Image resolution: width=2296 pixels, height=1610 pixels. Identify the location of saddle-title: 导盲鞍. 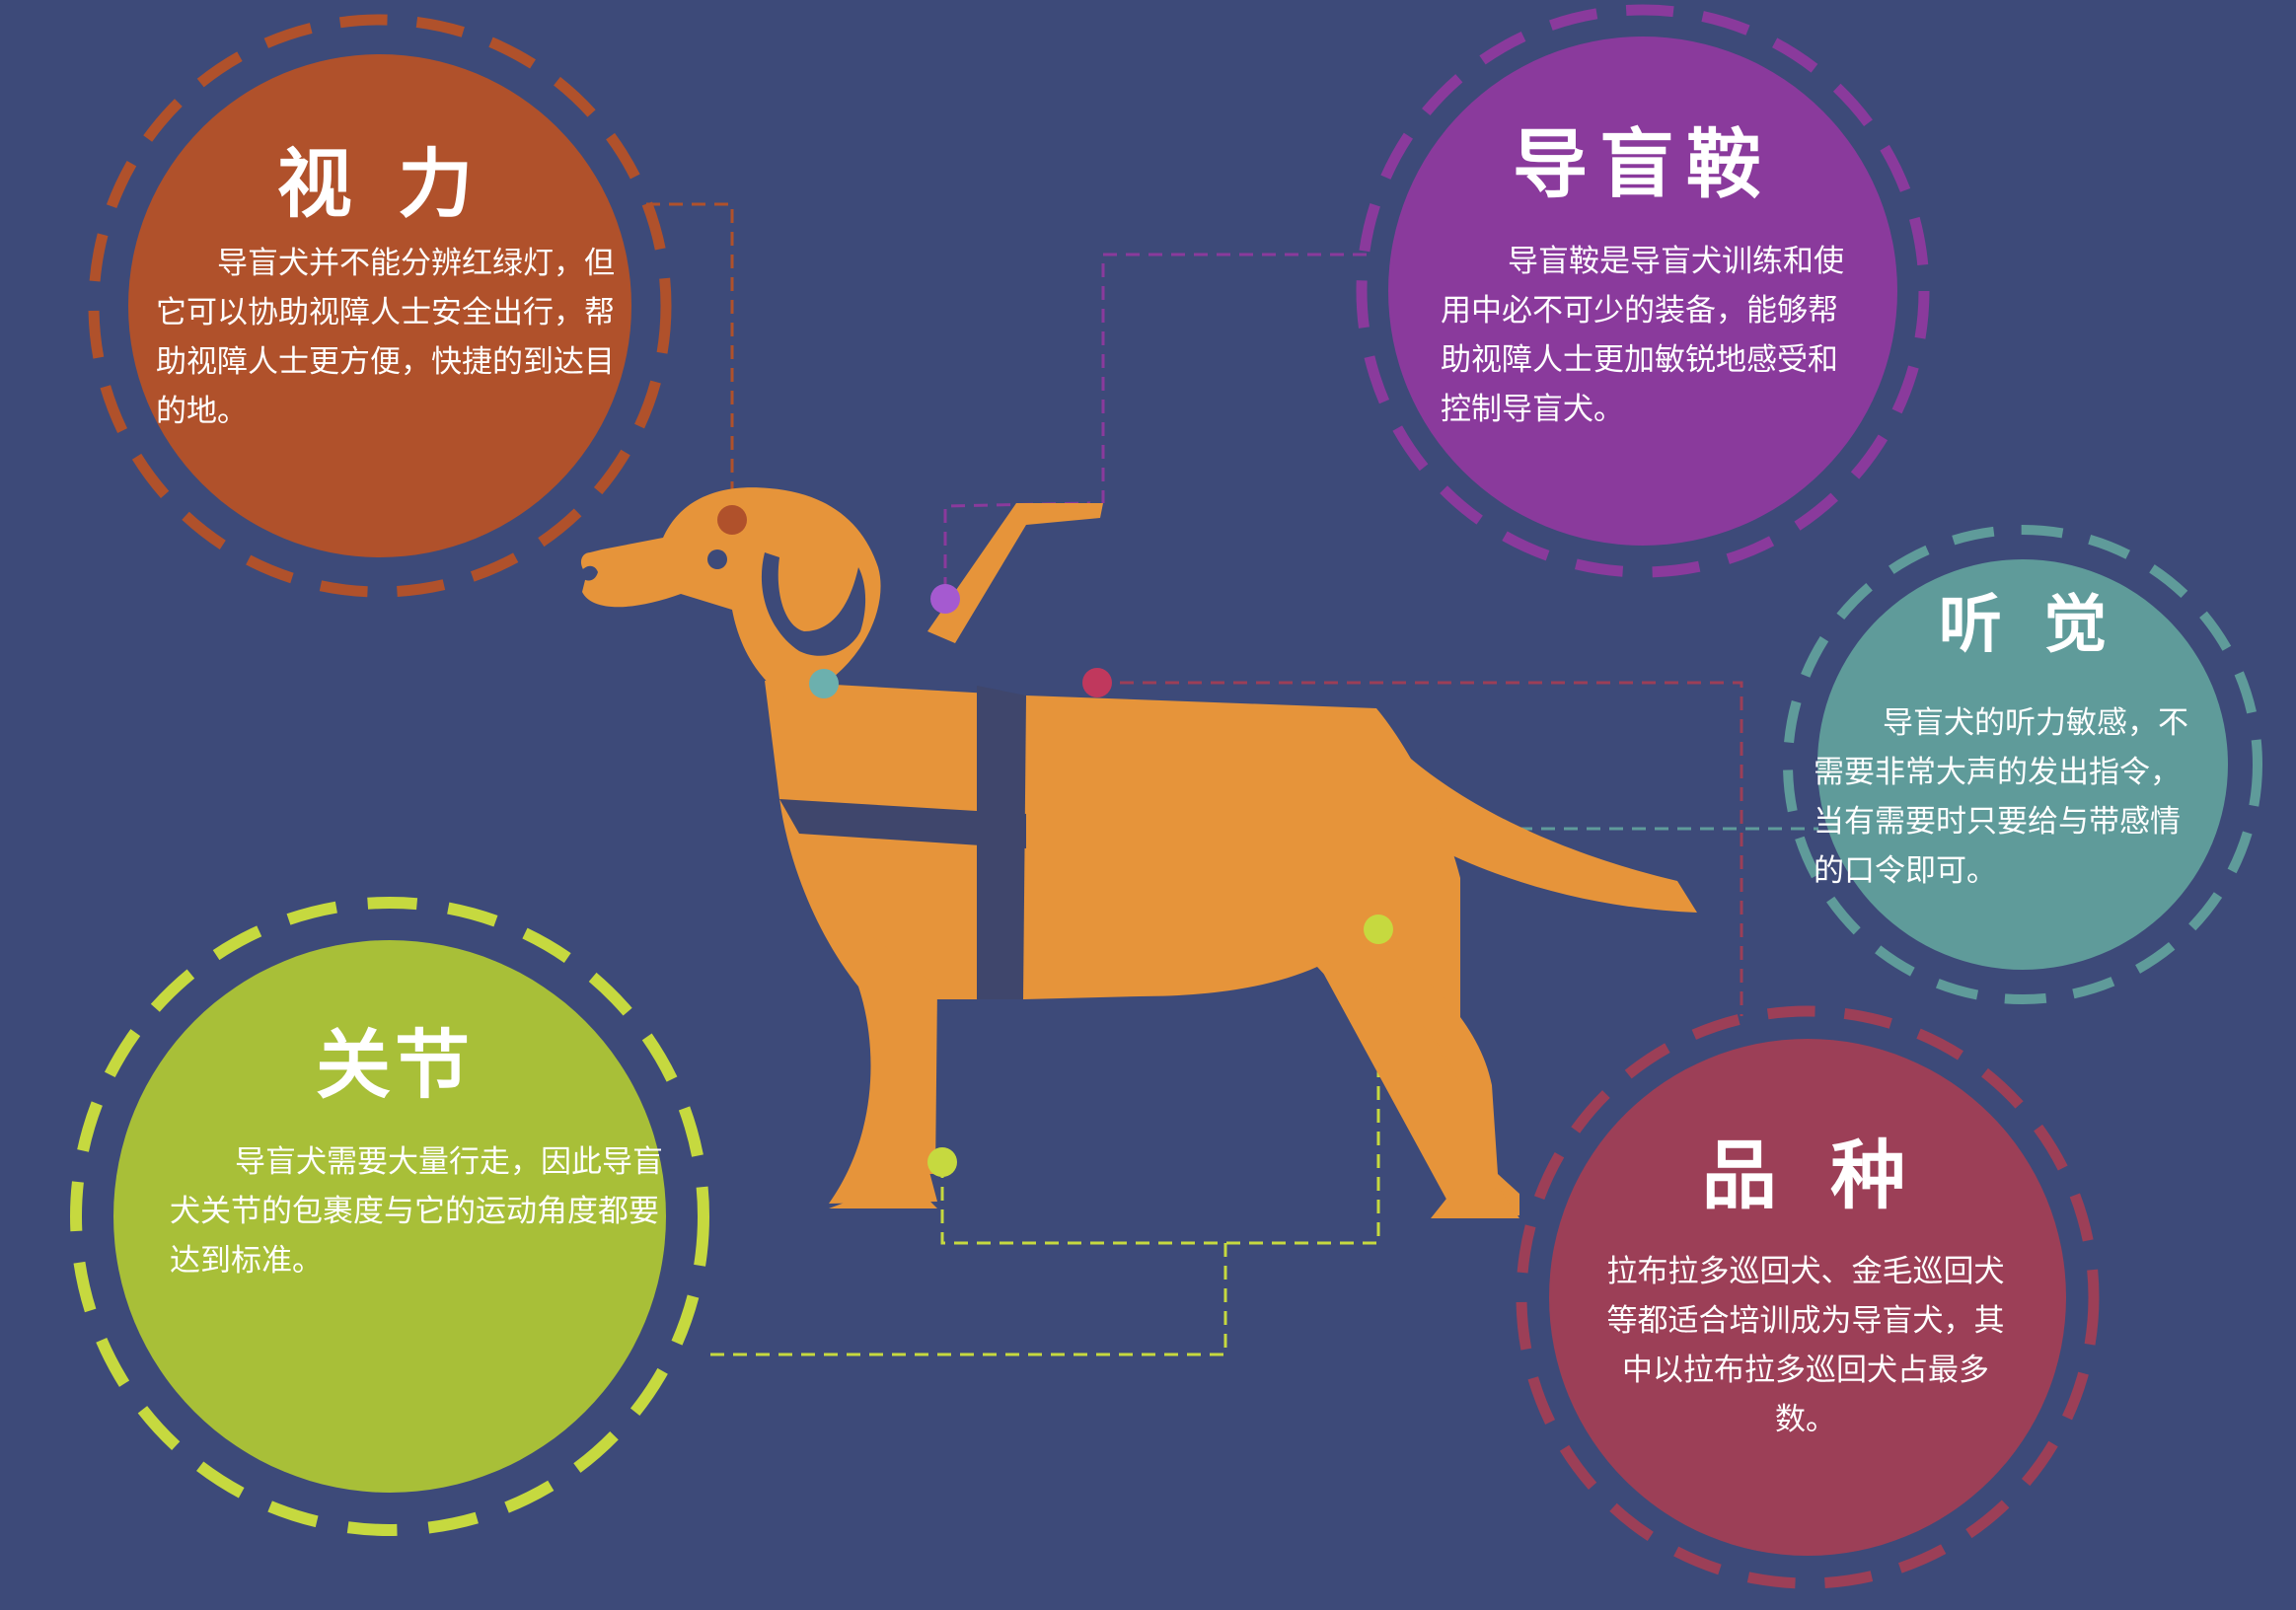
(1643, 164).